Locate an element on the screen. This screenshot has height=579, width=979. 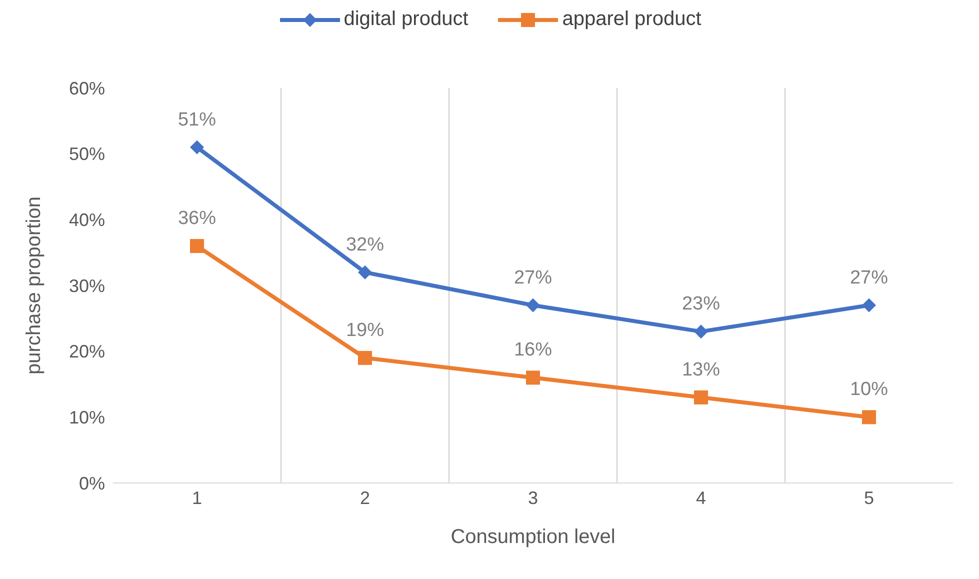
x-axis-title: Consumption level is located at coordinates (533, 537).